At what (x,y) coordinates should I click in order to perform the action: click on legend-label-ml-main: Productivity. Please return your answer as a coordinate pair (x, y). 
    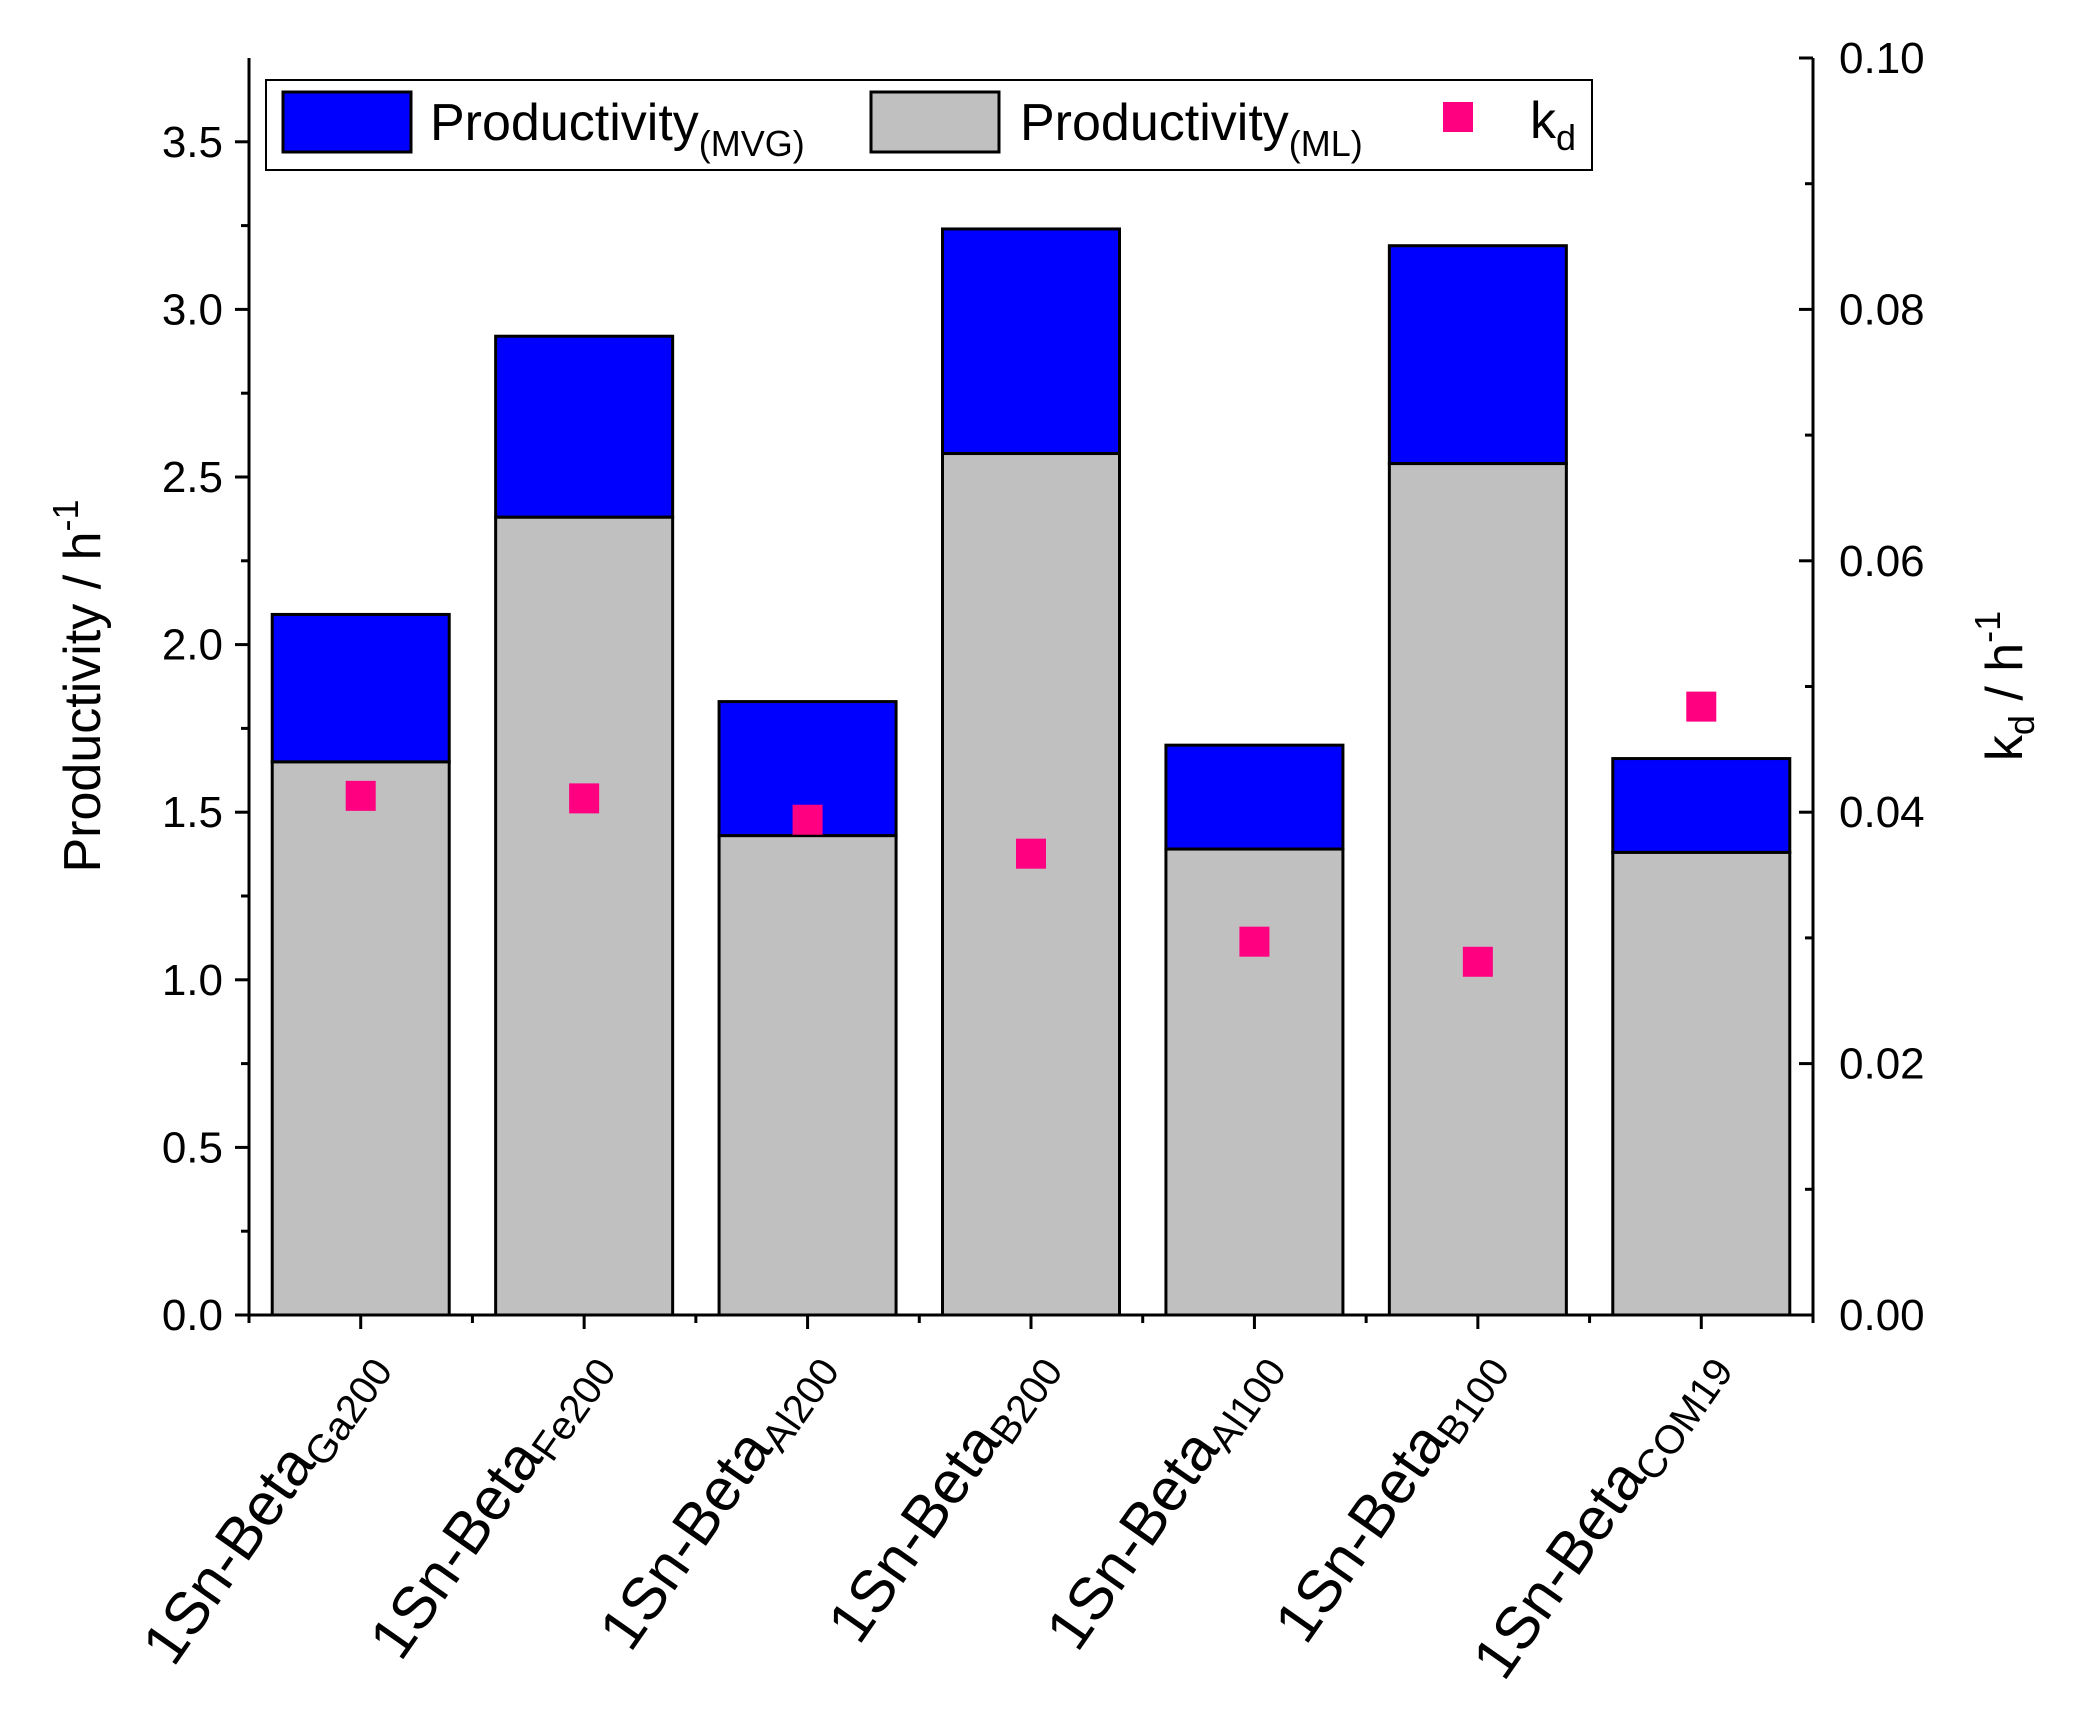
    Looking at the image, I should click on (1154, 123).